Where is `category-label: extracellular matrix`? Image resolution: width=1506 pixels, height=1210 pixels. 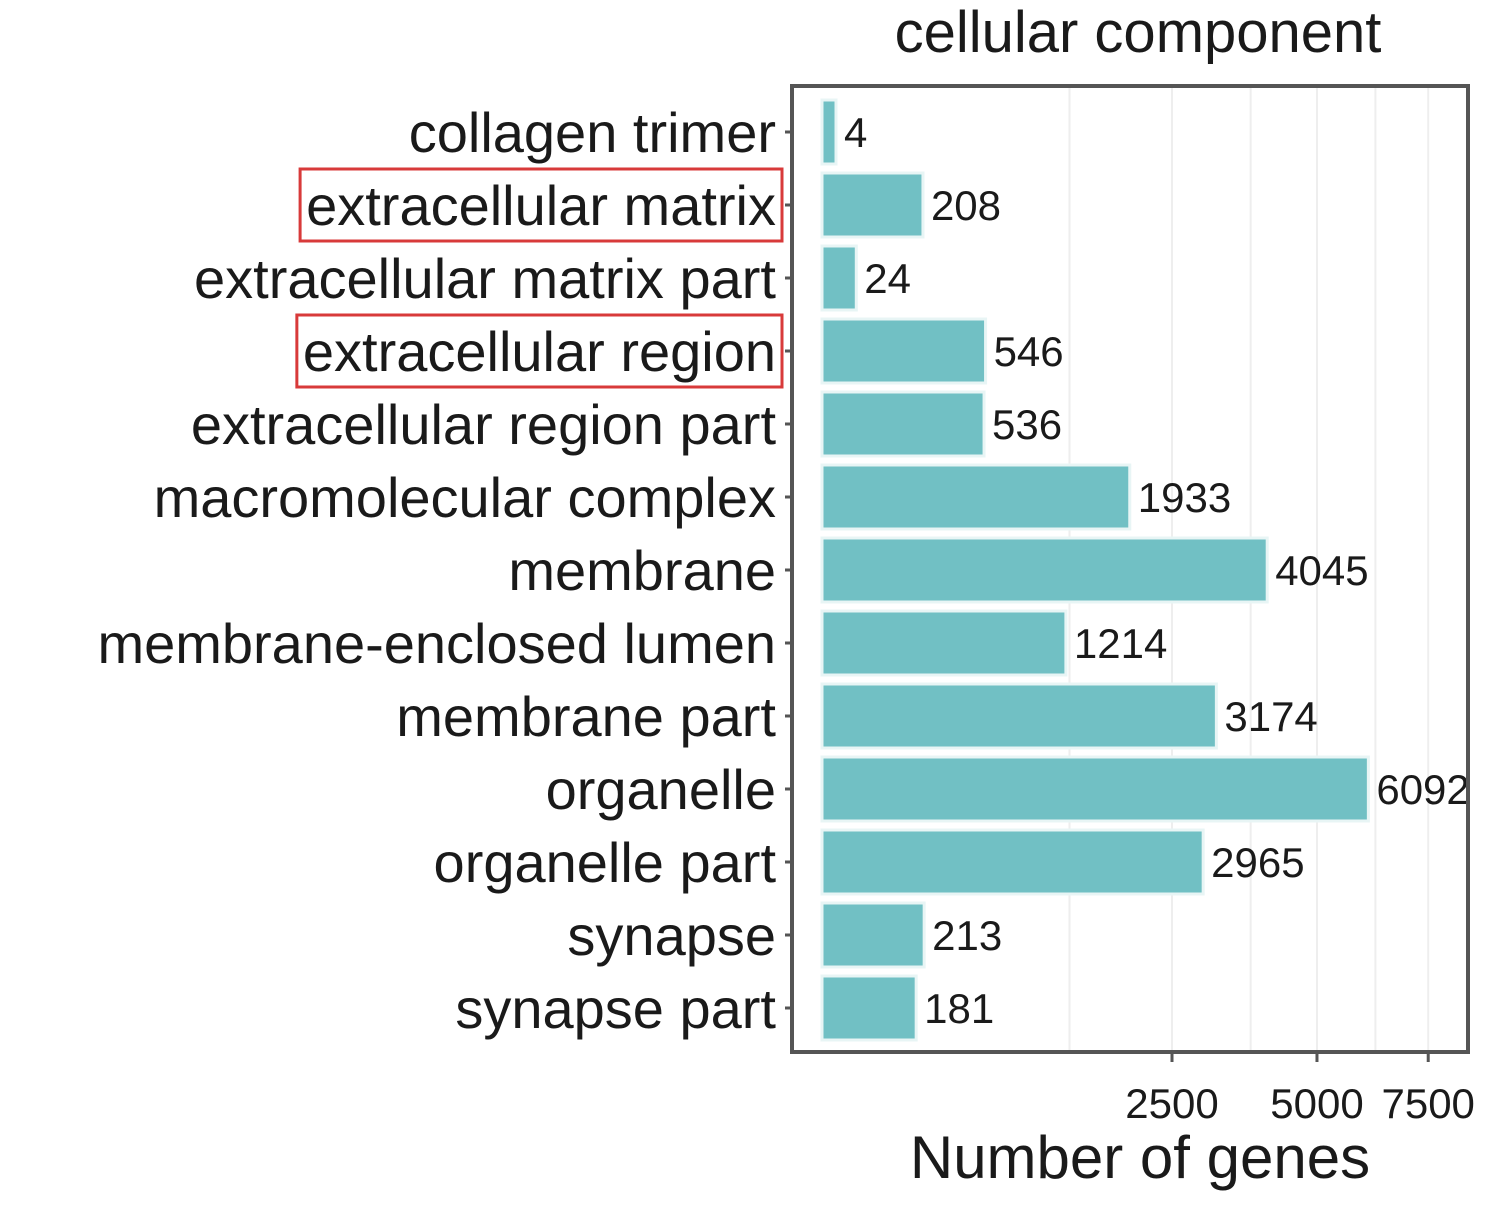
category-label: extracellular matrix is located at coordinates (541, 205).